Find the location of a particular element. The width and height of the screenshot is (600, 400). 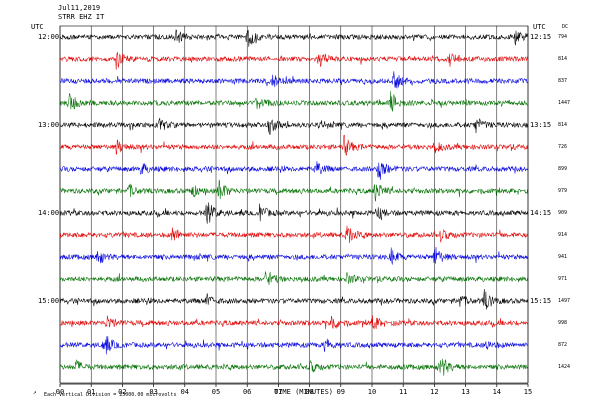

x-tick-label: 04 is located at coordinates (185, 392).